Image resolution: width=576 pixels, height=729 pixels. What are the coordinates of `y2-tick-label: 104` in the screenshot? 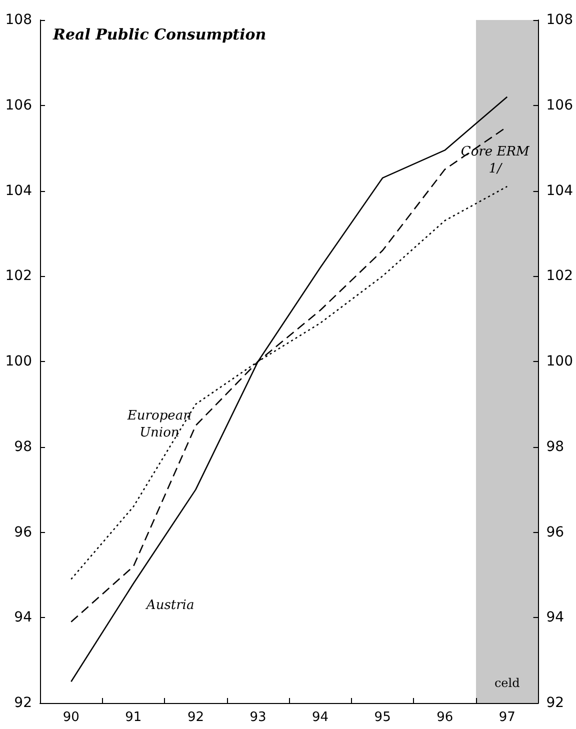 It's located at (560, 190).